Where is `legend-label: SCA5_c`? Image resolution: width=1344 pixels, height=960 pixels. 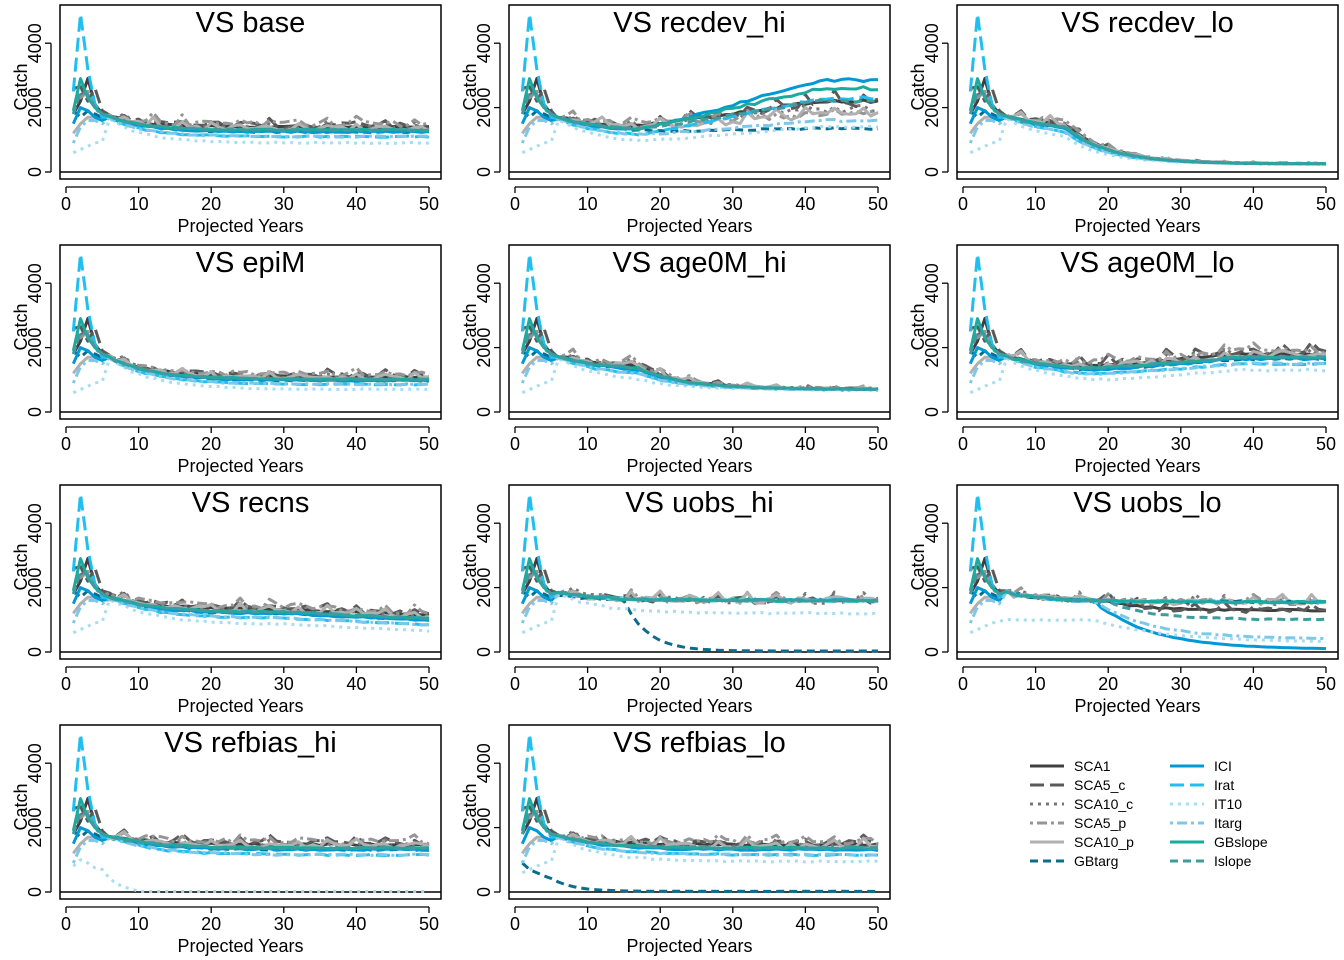 legend-label: SCA5_c is located at coordinates (1099, 785).